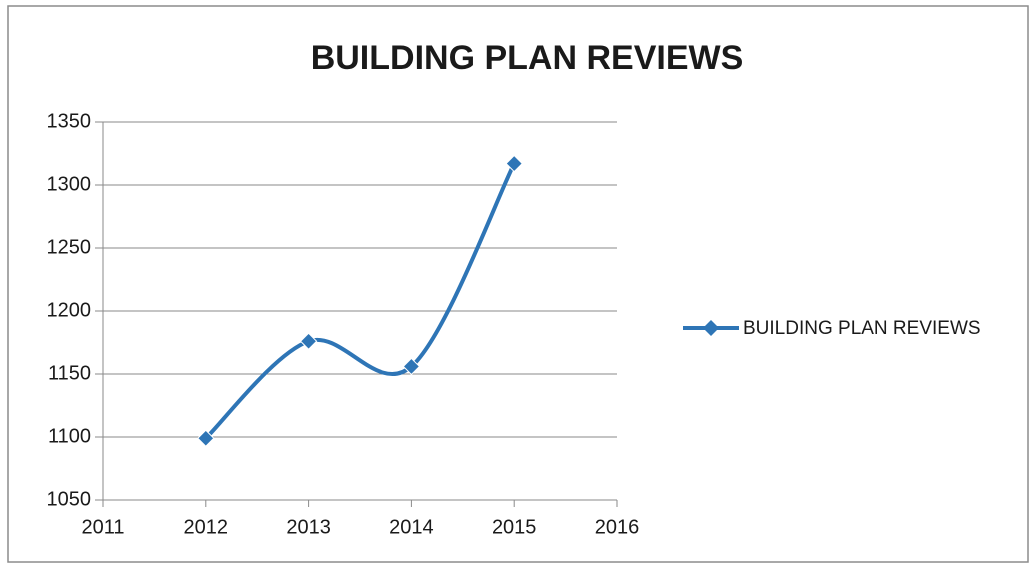 The image size is (1033, 567). Describe the element at coordinates (206, 527) in the screenshot. I see `x-tick-label: 2012` at that location.